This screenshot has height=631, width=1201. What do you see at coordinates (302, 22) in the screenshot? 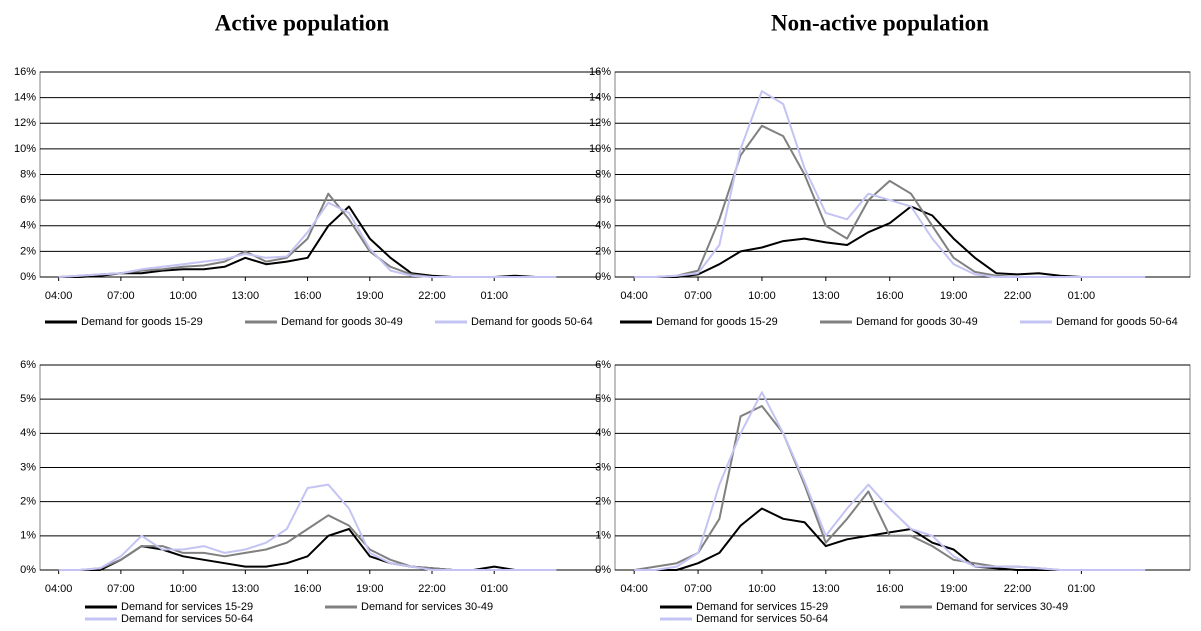
I see `chart-title: Active population` at bounding box center [302, 22].